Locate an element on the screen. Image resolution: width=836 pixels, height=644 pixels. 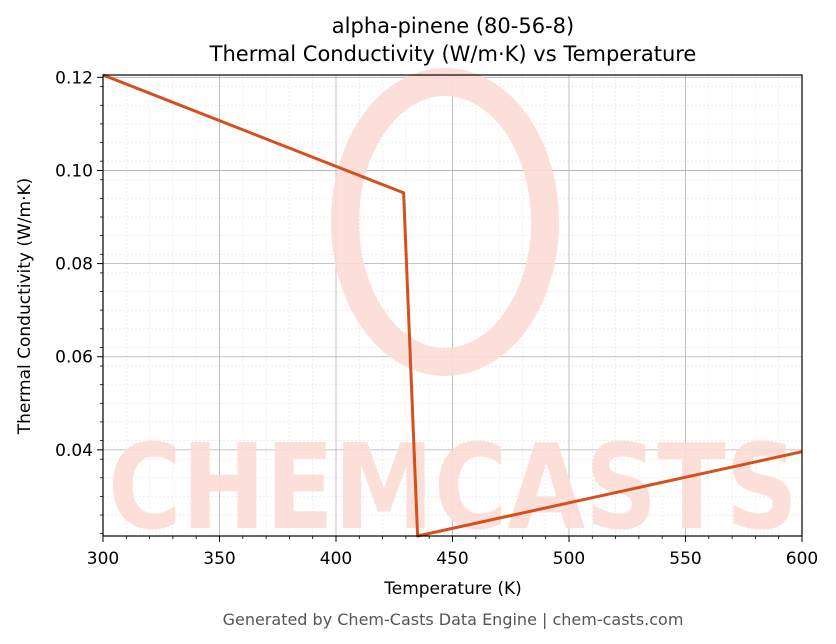
y-axis-label: Thermal Conductivity (W/m·K) is located at coordinates (25, 307).